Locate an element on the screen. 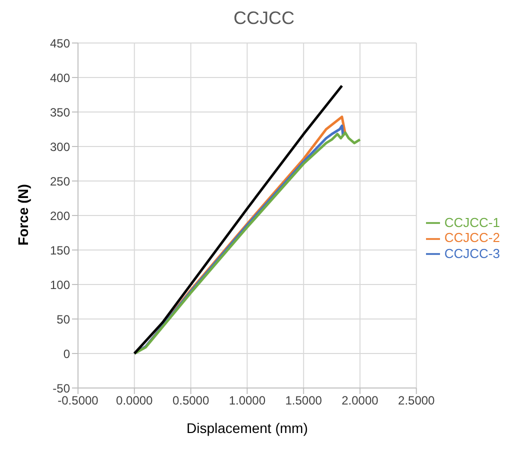 This screenshot has width=528, height=460. y-axis-title: Force (N) is located at coordinates (22, 215).